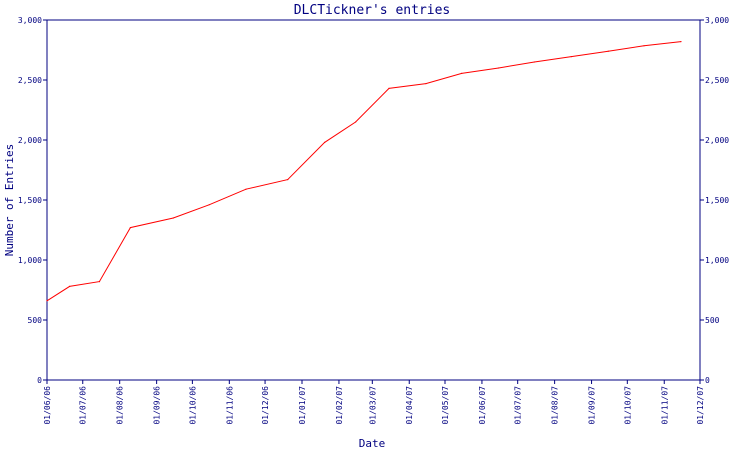 This screenshot has width=750, height=455. What do you see at coordinates (192, 405) in the screenshot?
I see `x-tick-label: 01/10/06` at bounding box center [192, 405].